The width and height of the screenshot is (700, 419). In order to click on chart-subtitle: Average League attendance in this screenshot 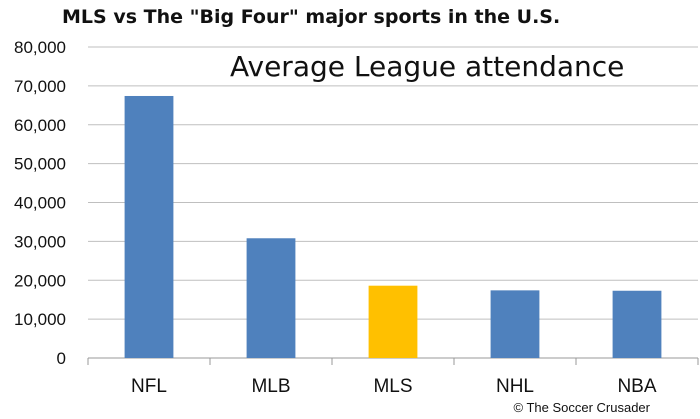, I will do `click(427, 66)`.